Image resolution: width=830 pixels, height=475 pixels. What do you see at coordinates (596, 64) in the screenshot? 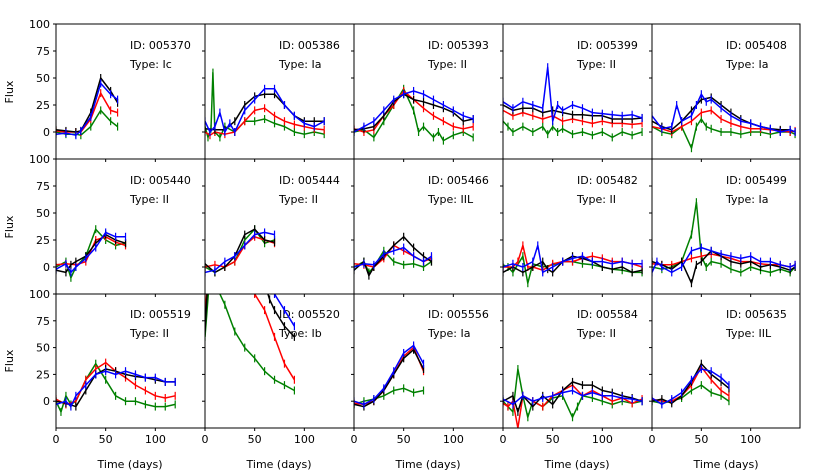
I see `panel-4-type-label: Type: II` at bounding box center [596, 64].